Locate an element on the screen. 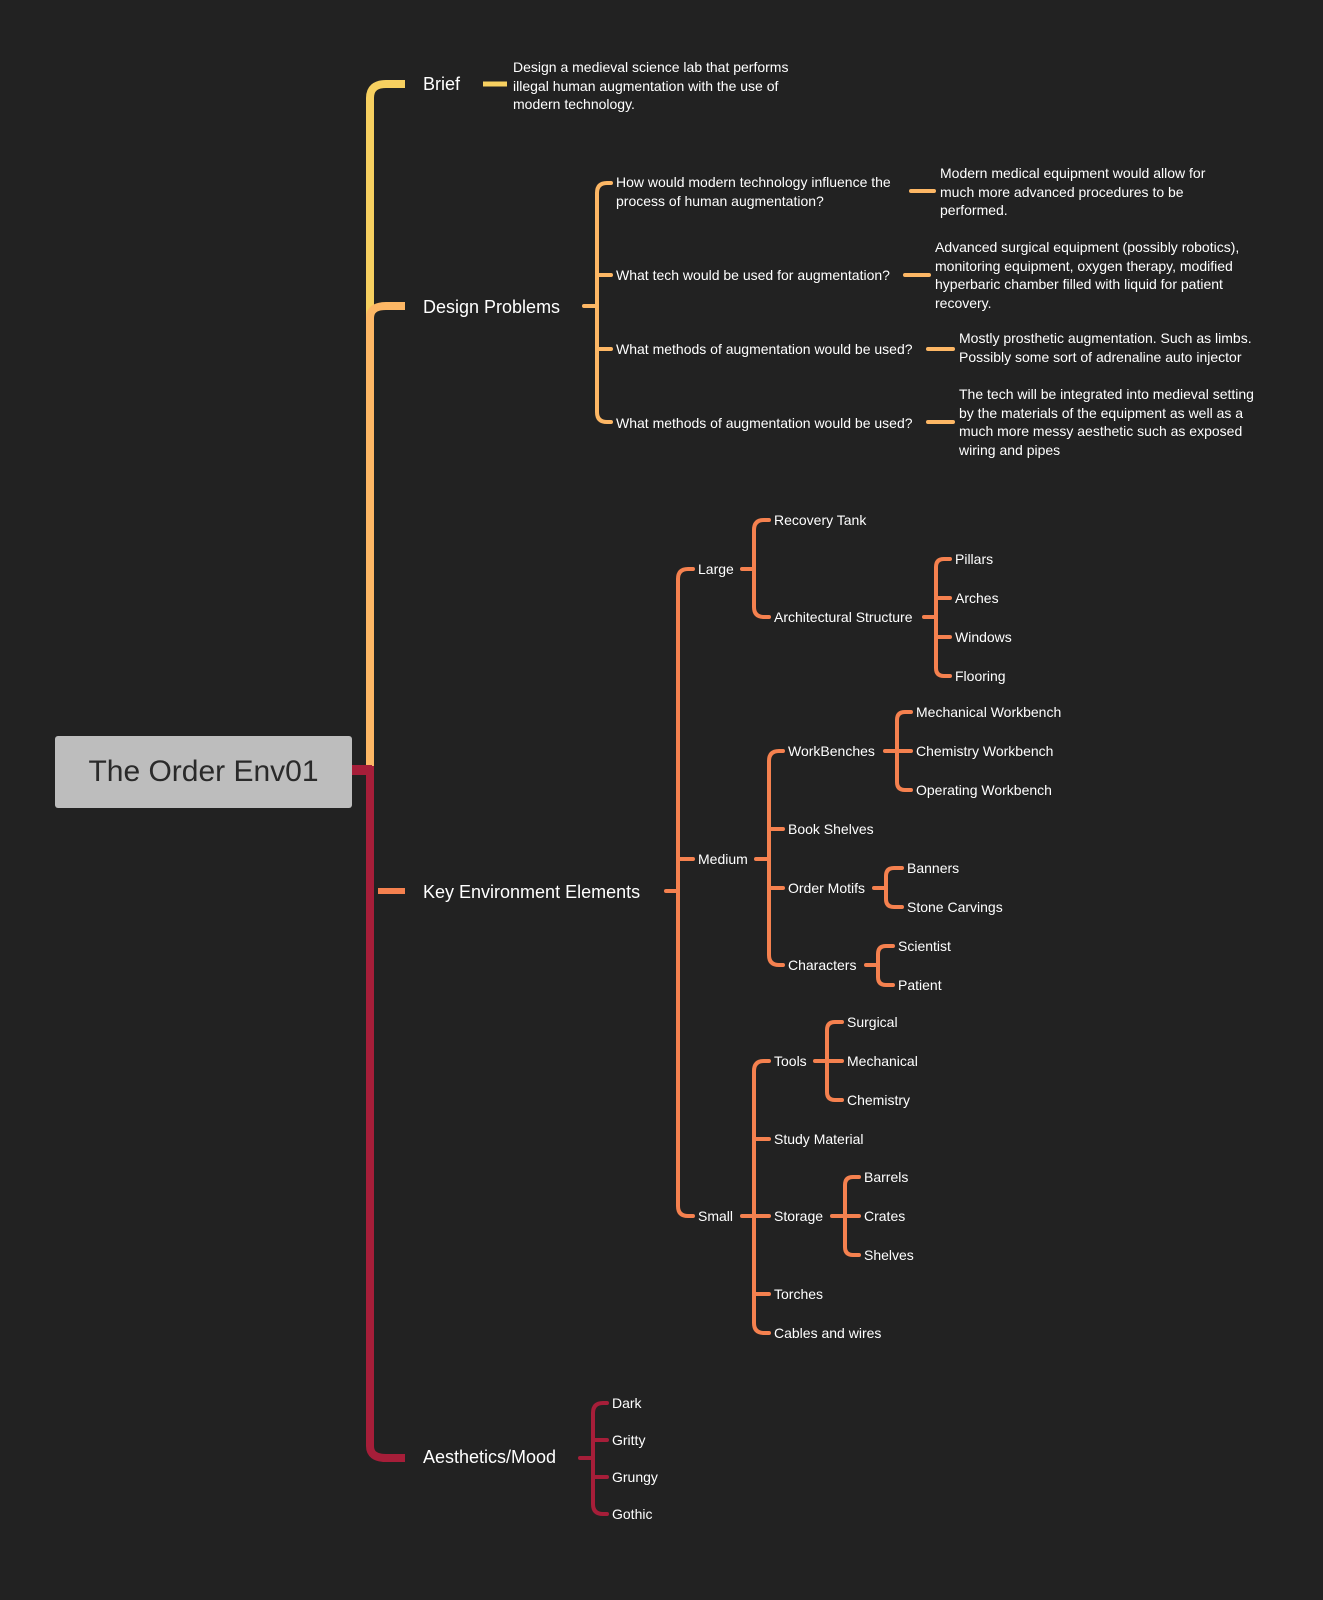 This screenshot has width=1323, height=1600. node-barrels: Barrels is located at coordinates (886, 1177).